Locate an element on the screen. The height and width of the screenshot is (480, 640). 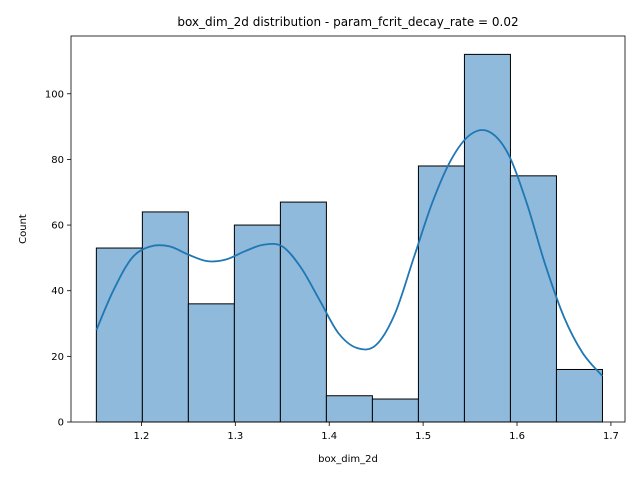
x-tick-label: 1.4 is located at coordinates (329, 436).